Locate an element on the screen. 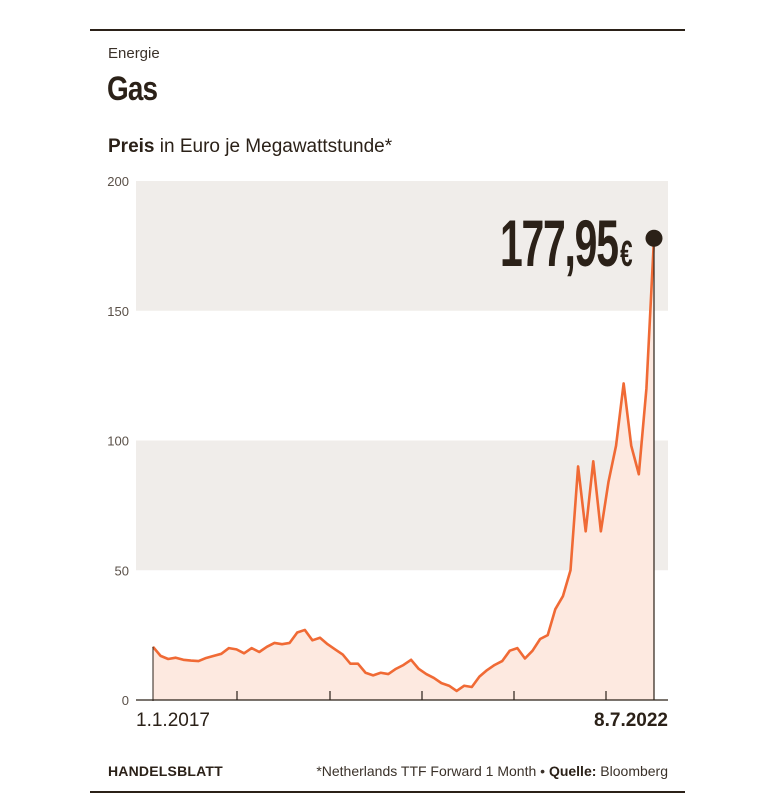 The height and width of the screenshot is (803, 760). footnote-text: *Netherlands TTF Forward 1 Month • is located at coordinates (432, 771).